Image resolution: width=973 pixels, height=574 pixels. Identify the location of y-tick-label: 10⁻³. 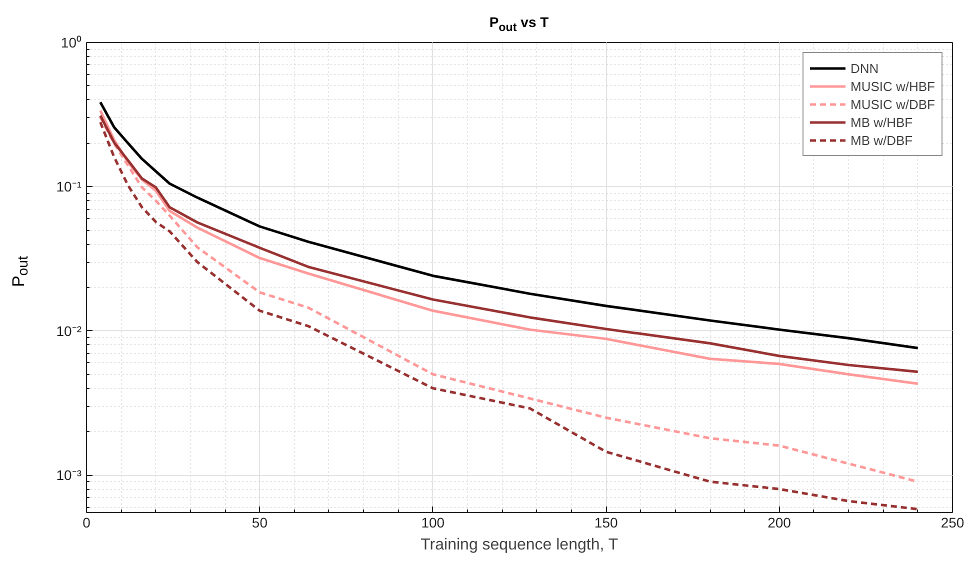
(69, 475).